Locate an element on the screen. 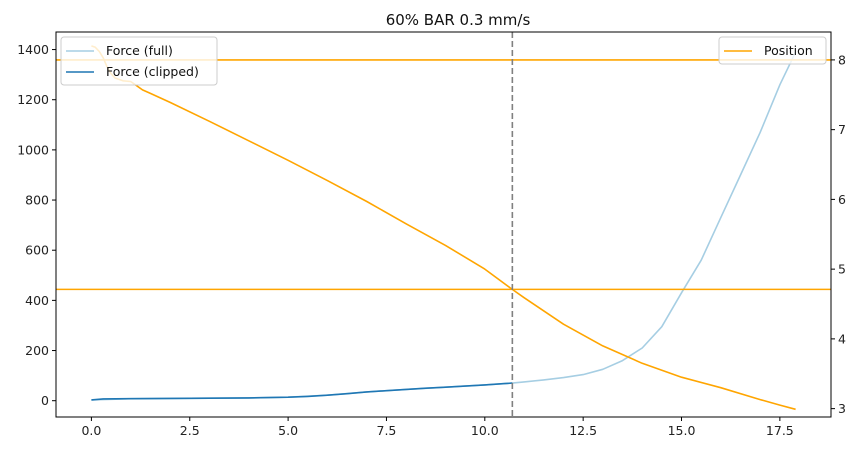 The width and height of the screenshot is (858, 451). chart-title: 60% BAR 0.3 mm/s is located at coordinates (458, 20).